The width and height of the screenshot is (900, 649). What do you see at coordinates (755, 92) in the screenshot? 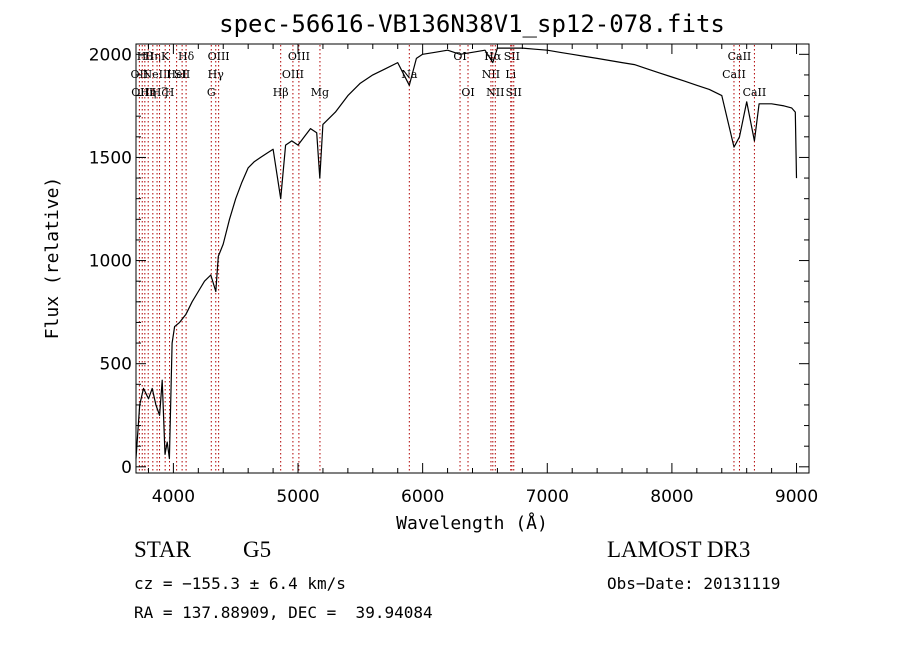
I see `line-label-30: CaII` at bounding box center [755, 92].